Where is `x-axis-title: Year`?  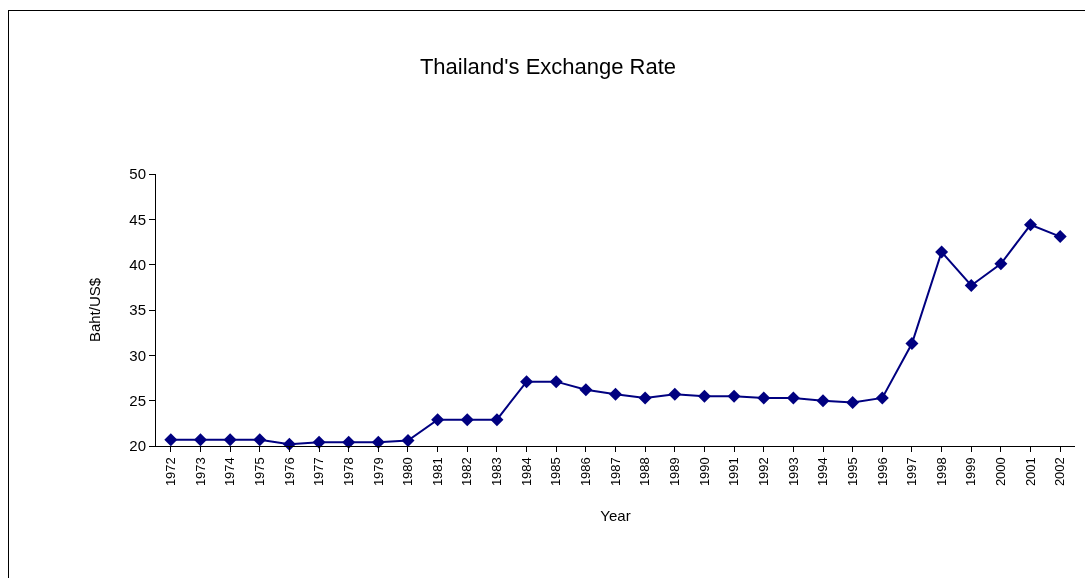 x-axis-title: Year is located at coordinates (615, 516).